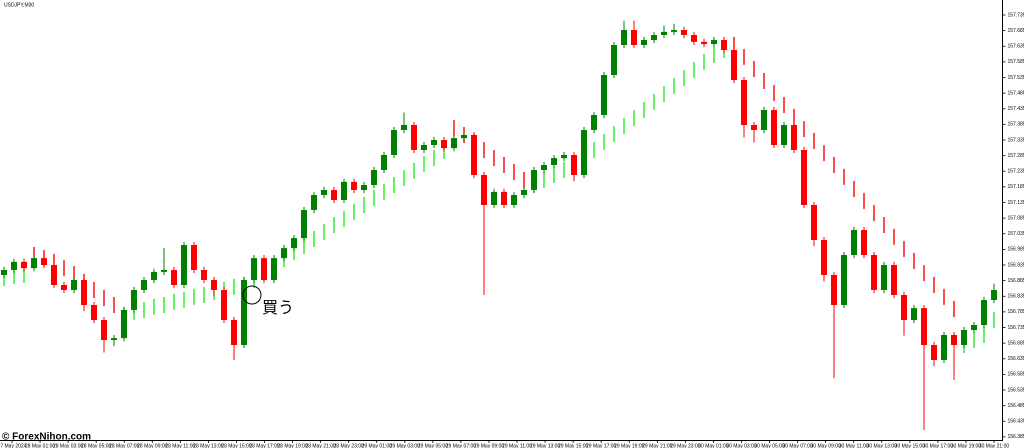 The width and height of the screenshot is (1024, 448). I want to click on y-tick-label: 156.985, so click(1016, 250).